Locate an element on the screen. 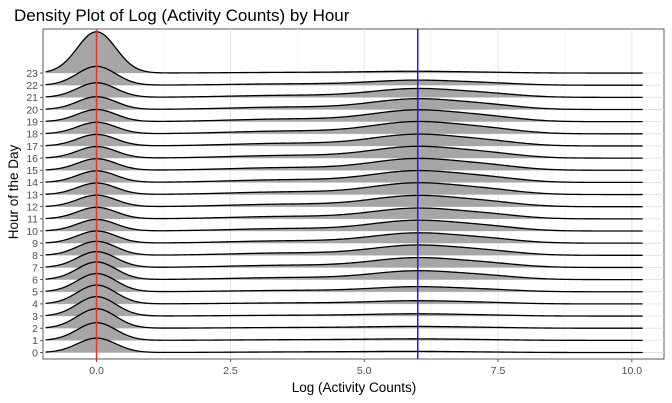 This screenshot has height=403, width=672. x-tick-label: 10.0 is located at coordinates (632, 371).